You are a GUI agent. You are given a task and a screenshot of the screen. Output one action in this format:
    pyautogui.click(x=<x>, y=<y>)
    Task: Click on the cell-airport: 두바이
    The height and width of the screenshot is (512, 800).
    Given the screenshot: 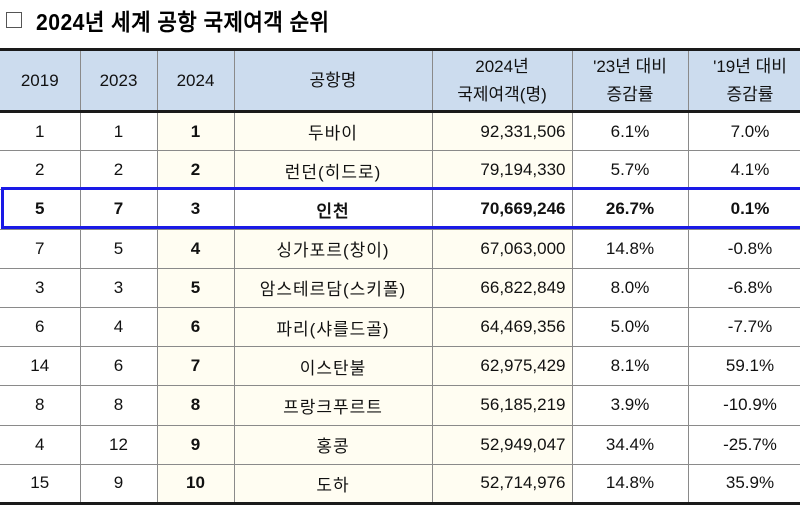 What is the action you would take?
    pyautogui.click(x=333, y=131)
    